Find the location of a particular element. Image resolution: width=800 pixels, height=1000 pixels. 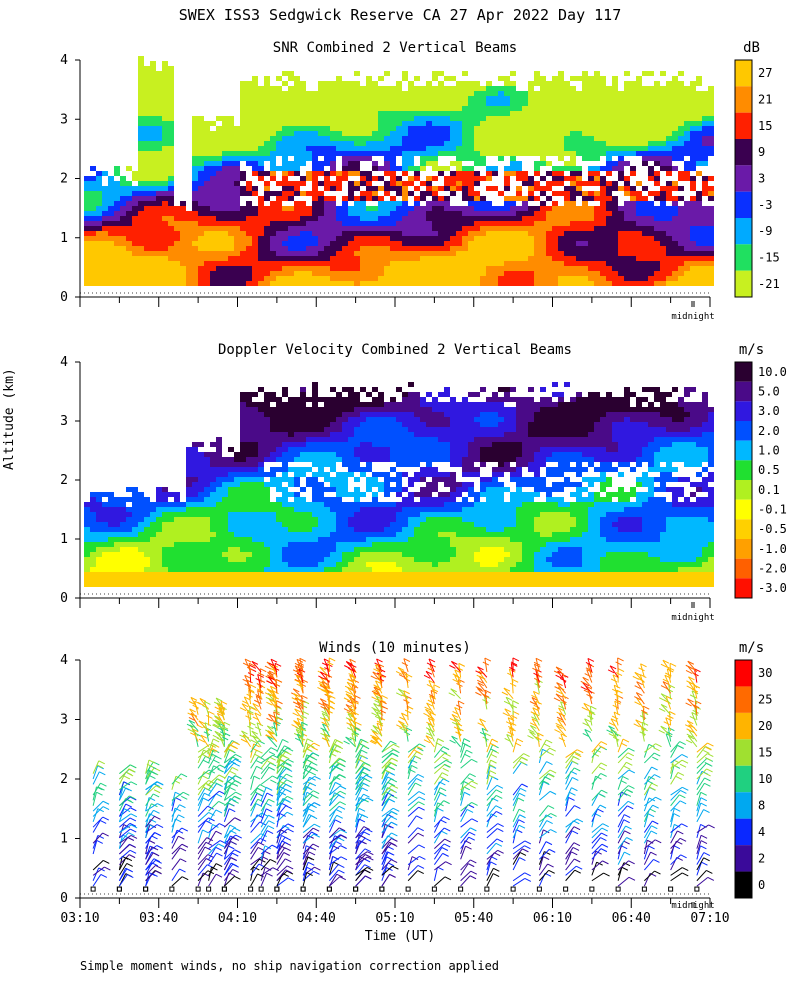

colorbar-label: 20 is located at coordinates (765, 726).